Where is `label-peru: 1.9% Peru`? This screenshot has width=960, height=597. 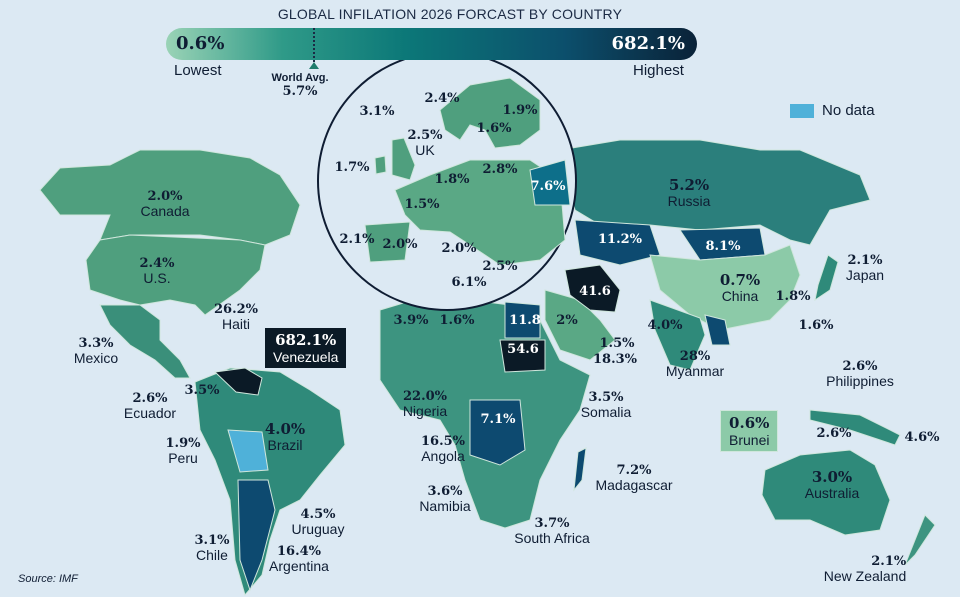 label-peru: 1.9% Peru is located at coordinates (183, 451).